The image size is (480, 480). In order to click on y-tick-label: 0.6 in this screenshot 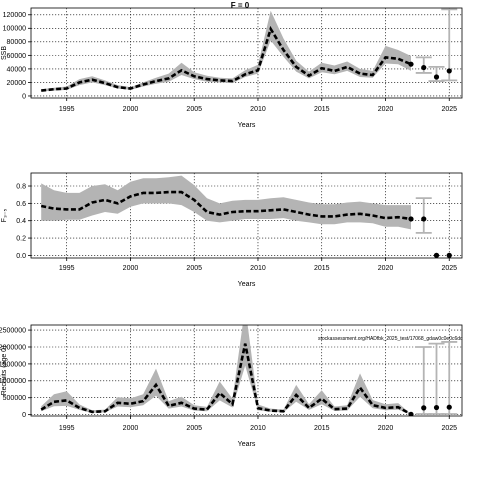, I will do `click(21, 204)`.